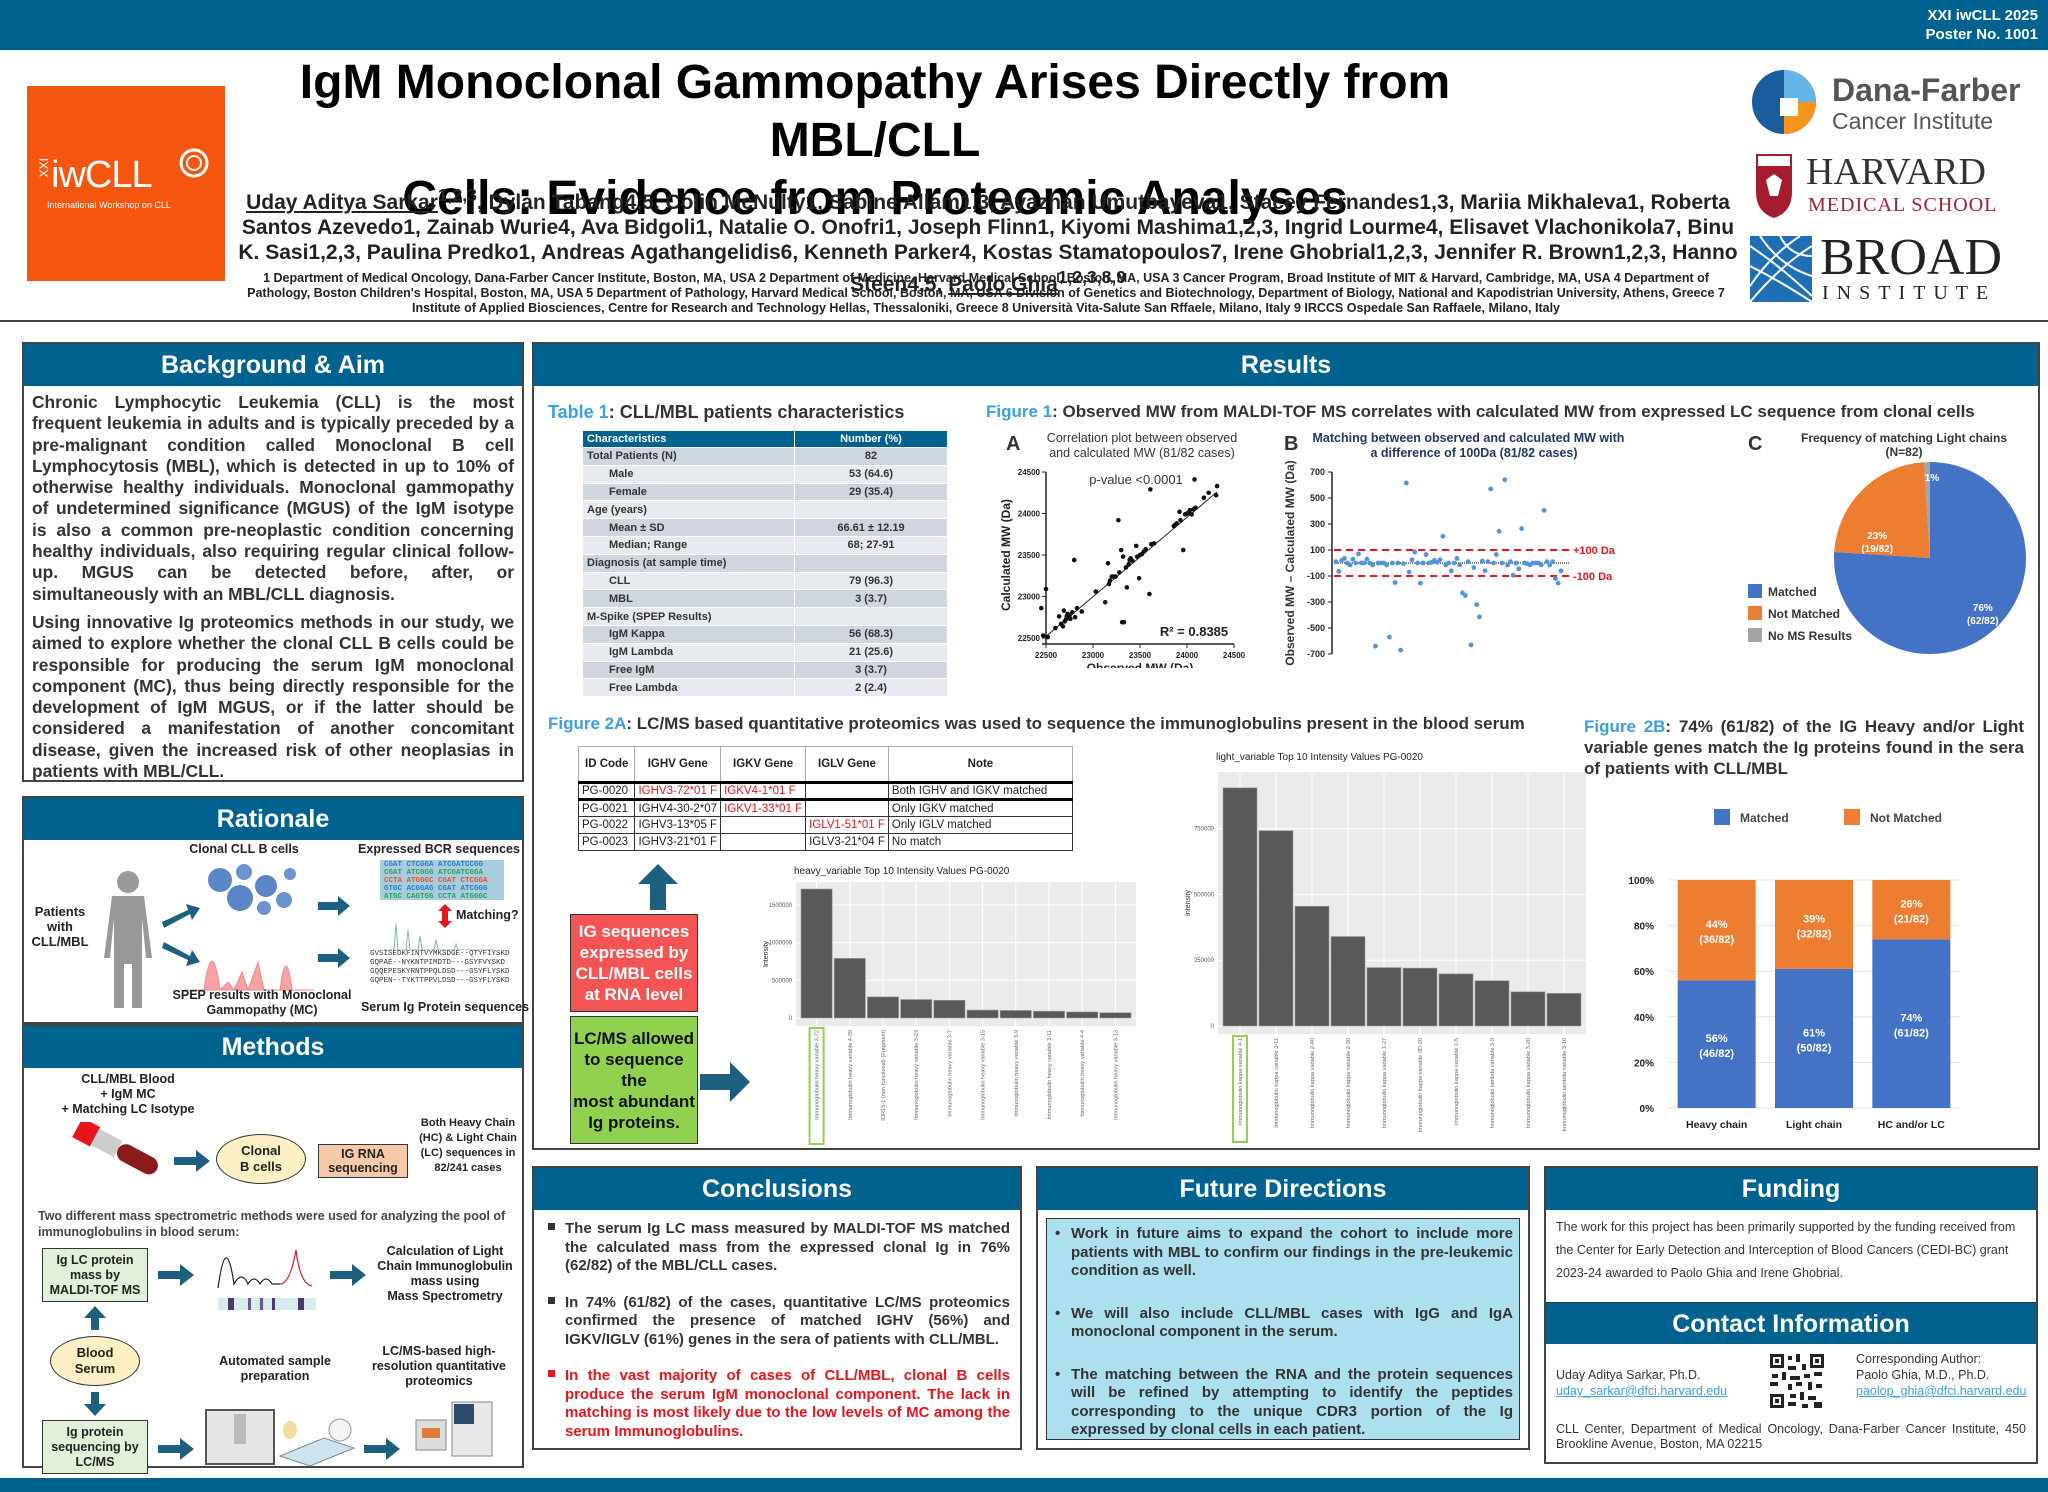 This screenshot has height=1492, width=2048. I want to click on row-label: CLL, so click(688, 581).